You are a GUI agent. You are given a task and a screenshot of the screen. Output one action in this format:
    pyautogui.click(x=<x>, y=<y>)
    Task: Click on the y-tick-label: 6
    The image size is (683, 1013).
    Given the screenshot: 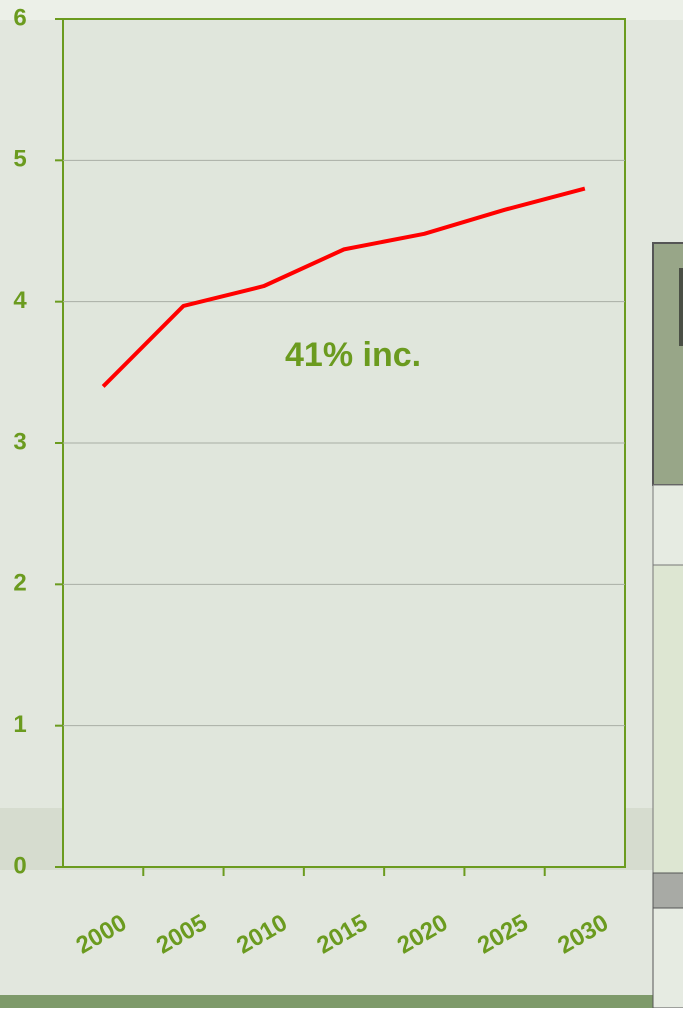 What is the action you would take?
    pyautogui.click(x=19, y=17)
    